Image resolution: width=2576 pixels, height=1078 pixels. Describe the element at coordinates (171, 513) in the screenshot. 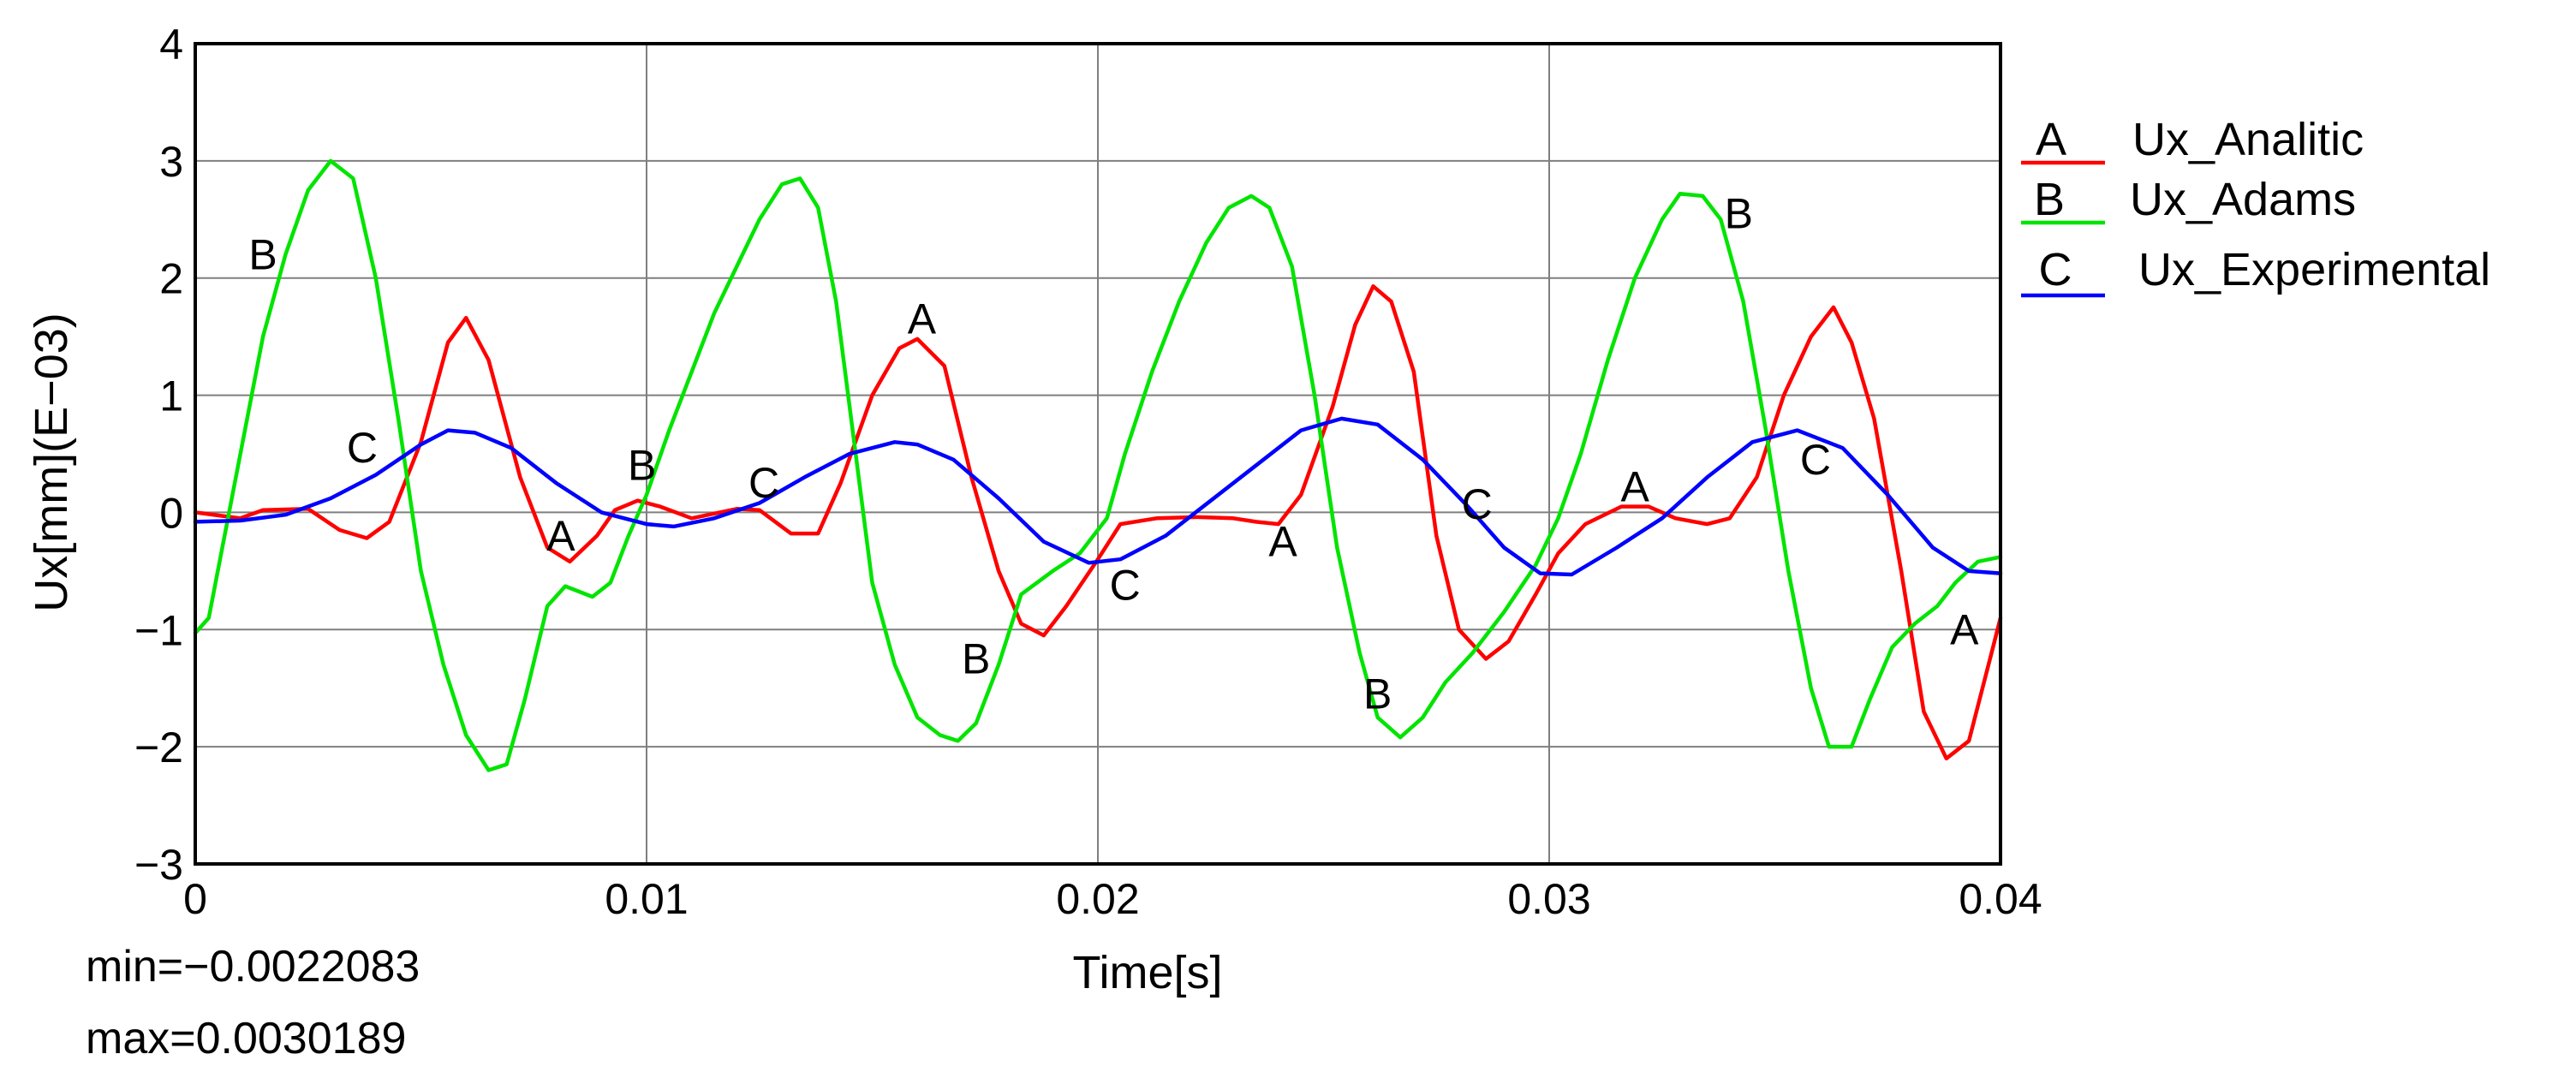

I see `y-tick-label-3: 0` at that location.